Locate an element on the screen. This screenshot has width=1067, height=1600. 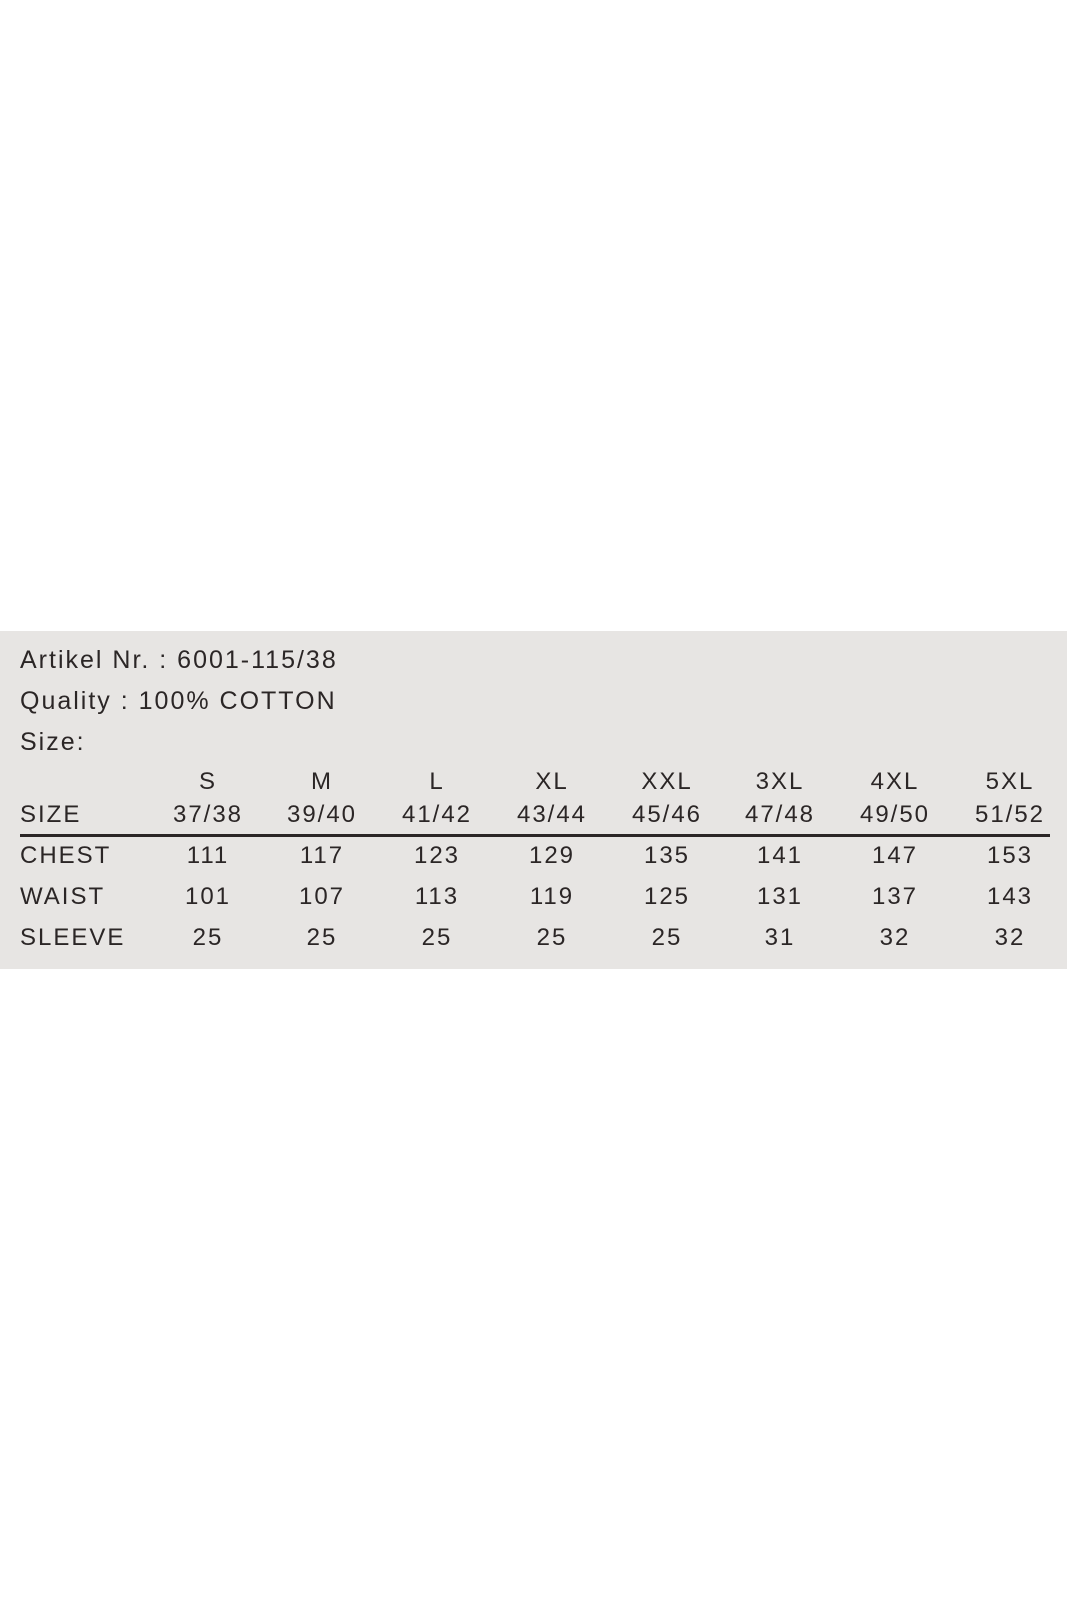
size-number: 51/52 is located at coordinates (1010, 814).